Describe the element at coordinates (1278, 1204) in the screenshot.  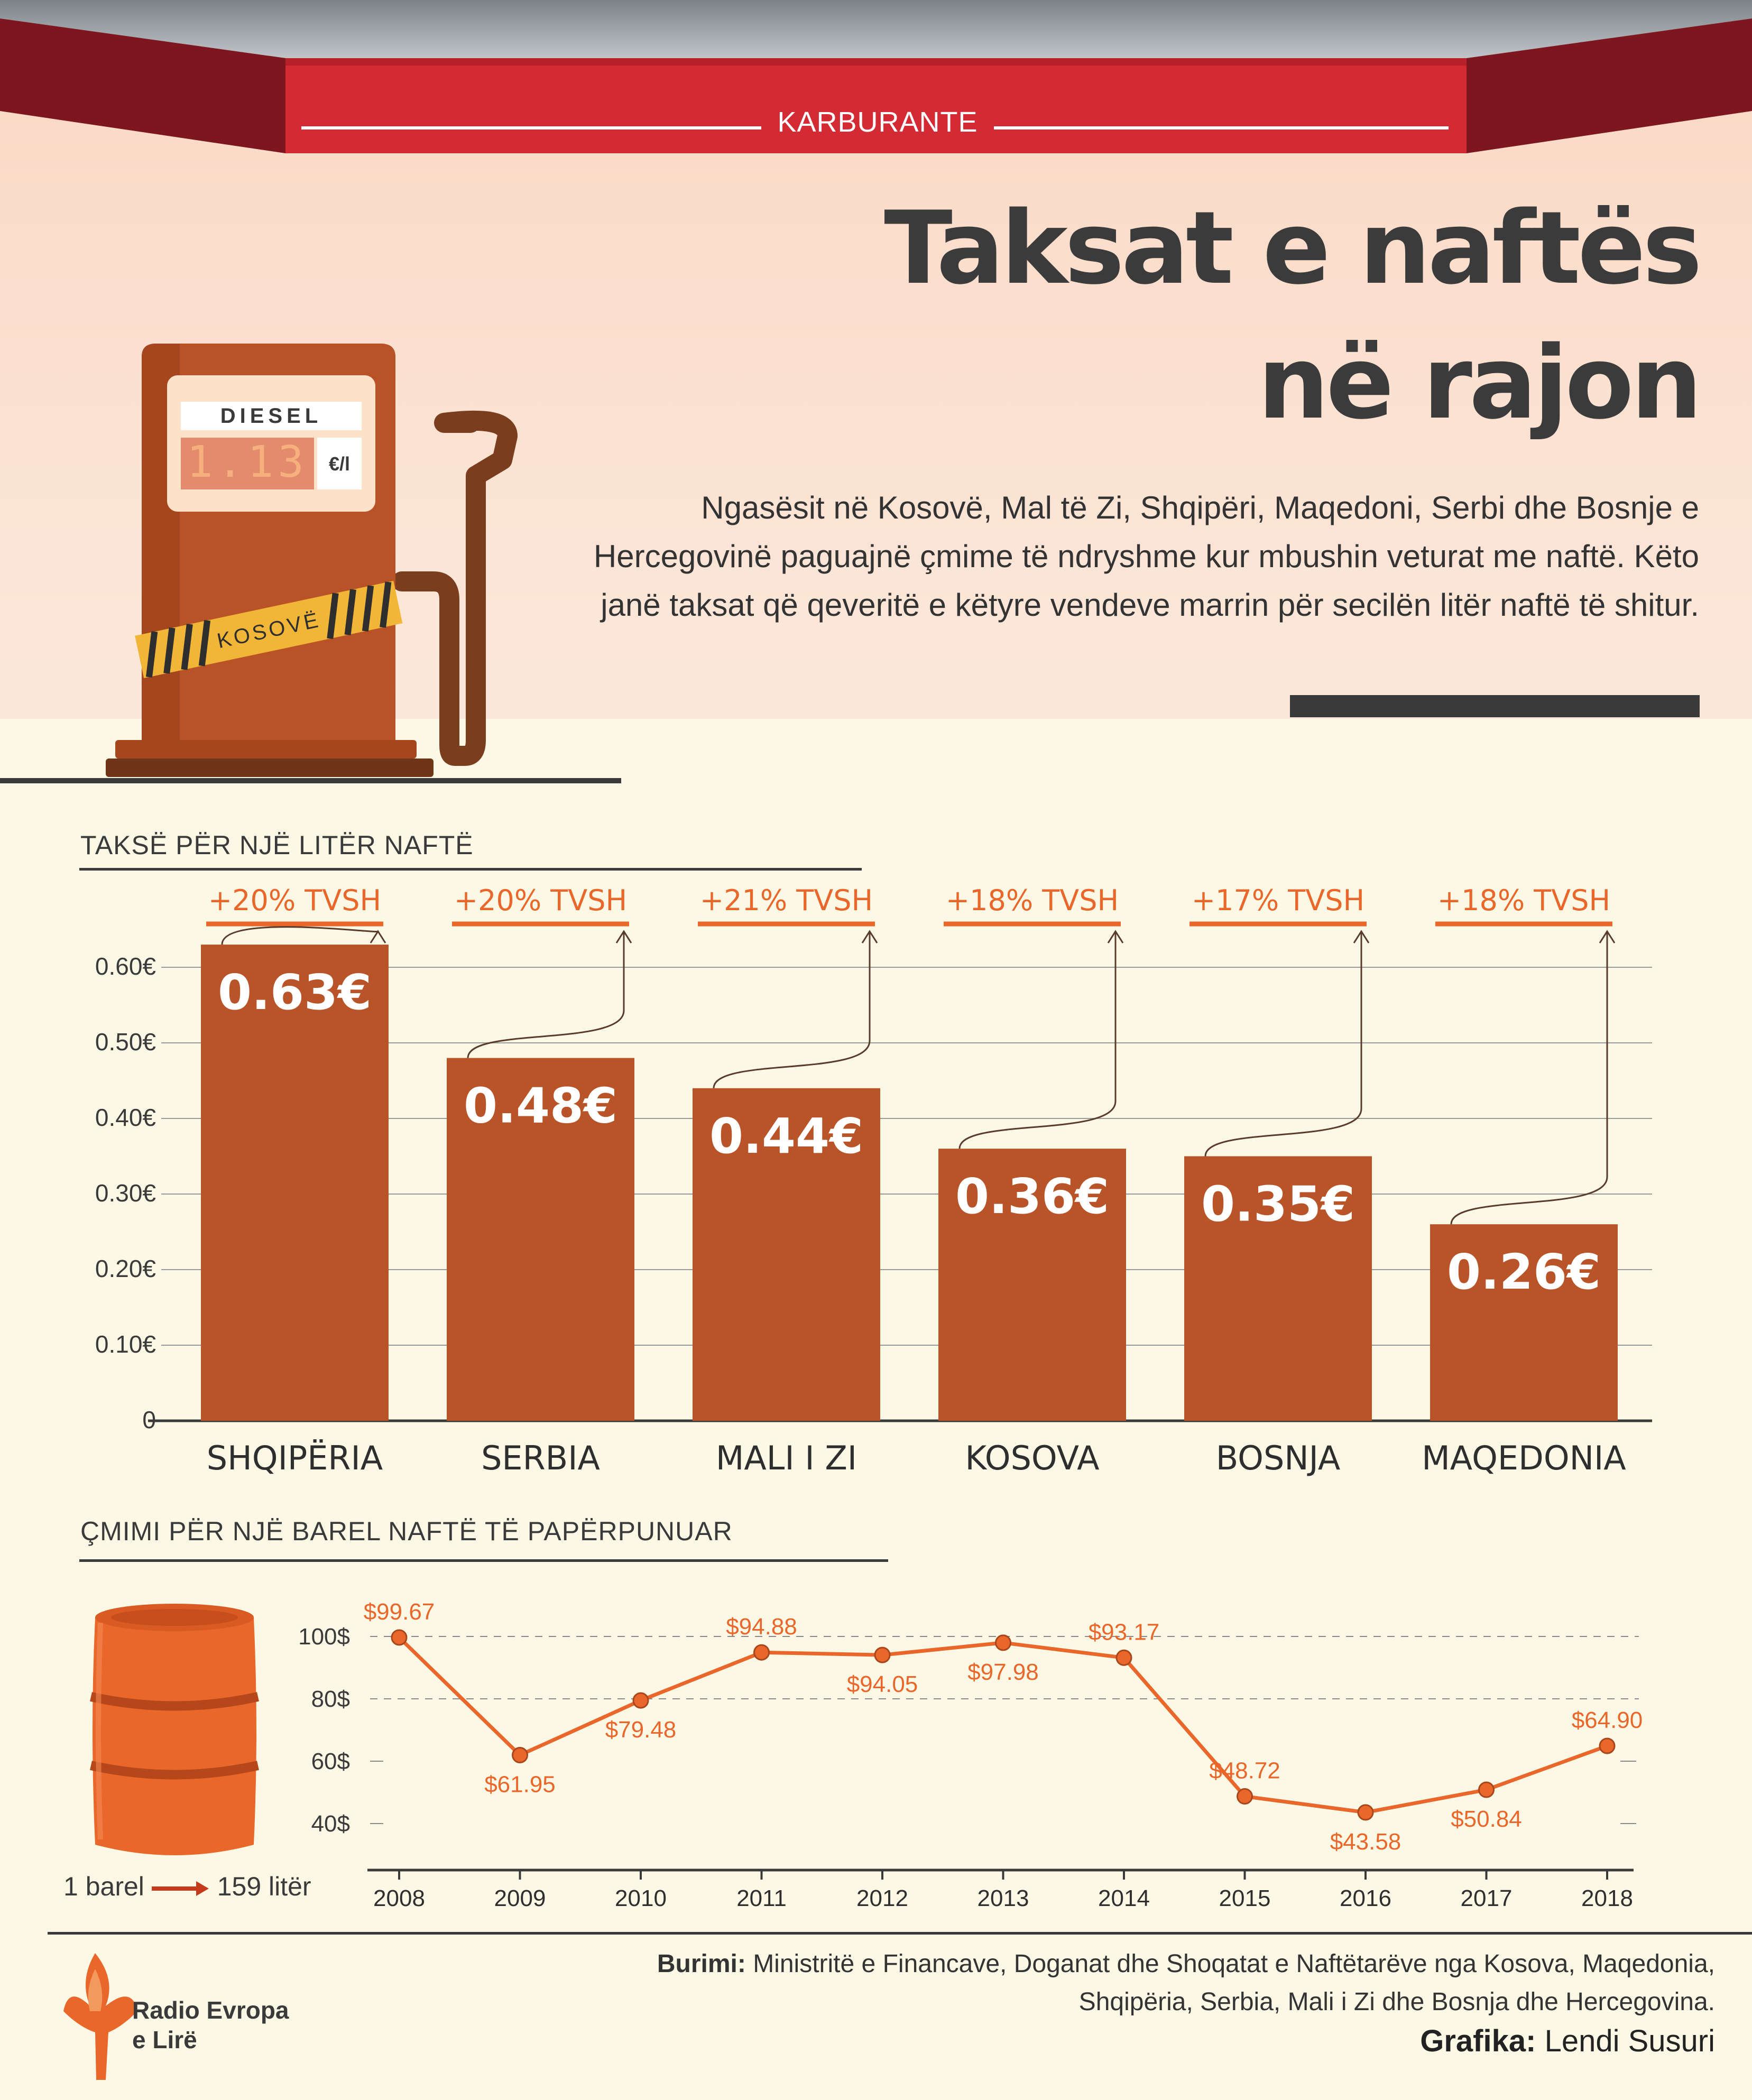
I see `bar-value-label: 0.35€` at that location.